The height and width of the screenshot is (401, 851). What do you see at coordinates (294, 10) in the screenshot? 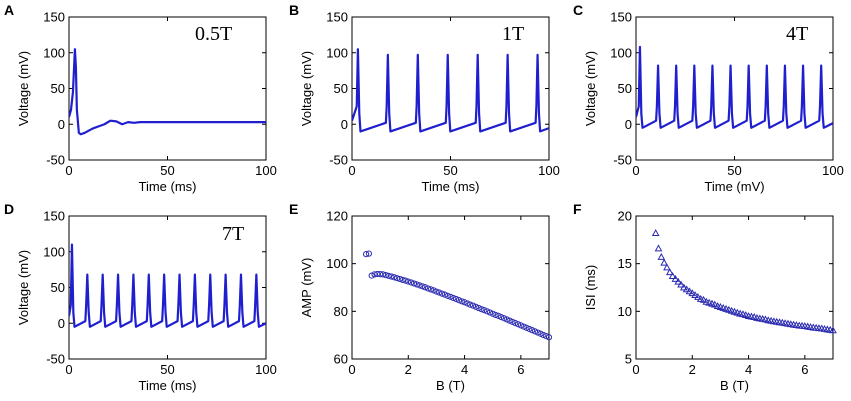
I see `panel-letter: B` at bounding box center [294, 10].